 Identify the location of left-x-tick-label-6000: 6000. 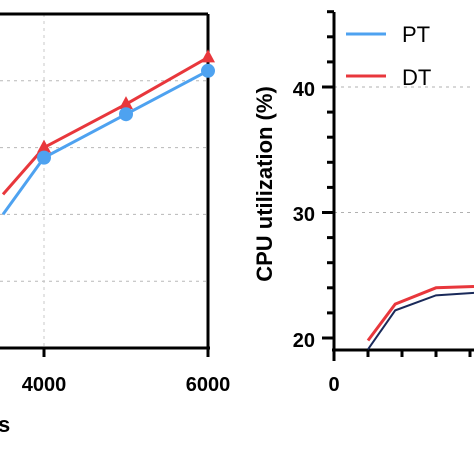
(208, 385).